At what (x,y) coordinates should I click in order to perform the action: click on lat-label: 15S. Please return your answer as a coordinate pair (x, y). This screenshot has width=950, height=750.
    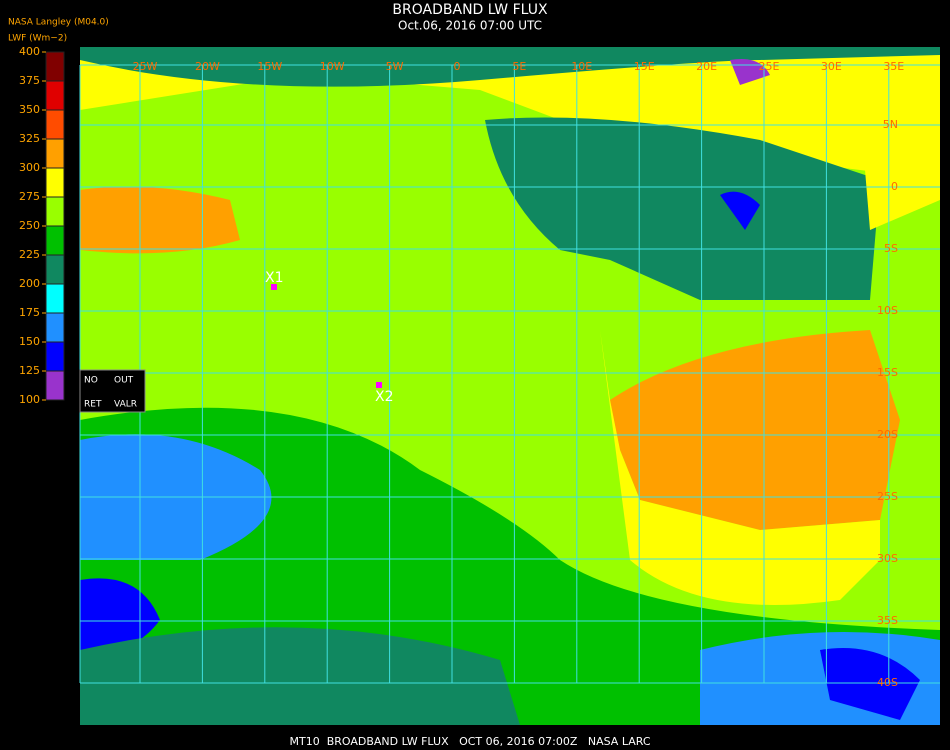
    Looking at the image, I should click on (887, 372).